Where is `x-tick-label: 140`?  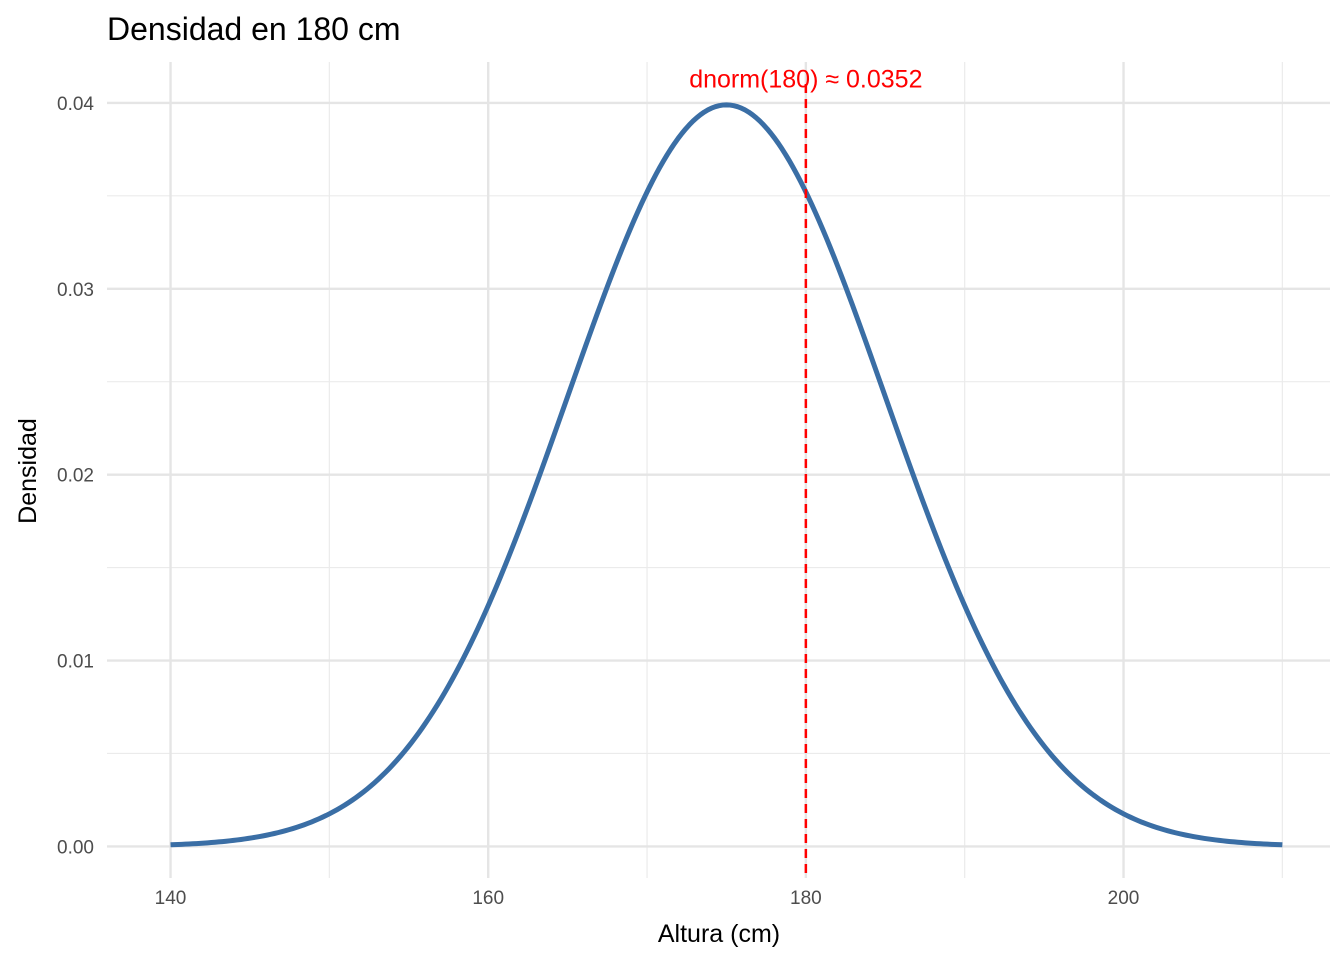 x-tick-label: 140 is located at coordinates (171, 898).